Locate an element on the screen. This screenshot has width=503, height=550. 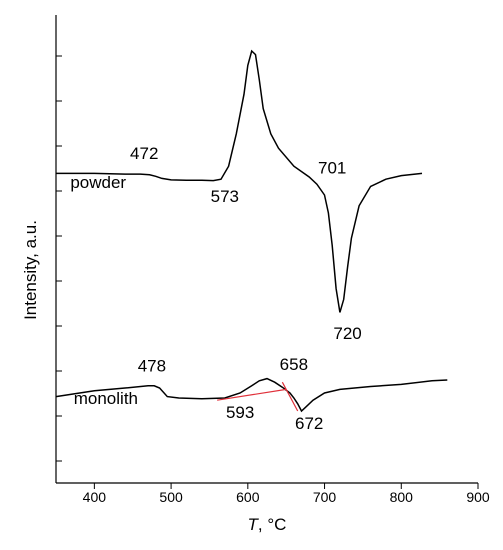
annotation-label: 478 is located at coordinates (152, 365).